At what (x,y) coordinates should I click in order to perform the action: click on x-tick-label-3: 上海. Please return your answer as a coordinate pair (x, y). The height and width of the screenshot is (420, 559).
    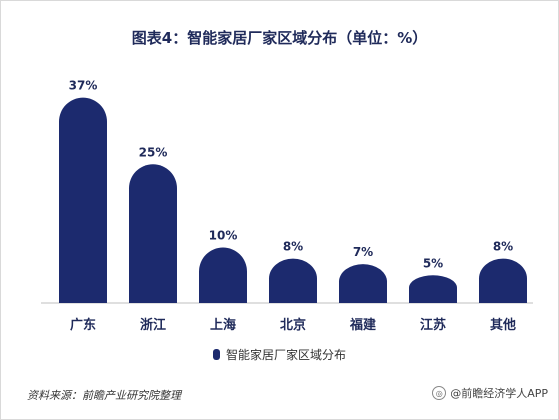
    Looking at the image, I should click on (223, 325).